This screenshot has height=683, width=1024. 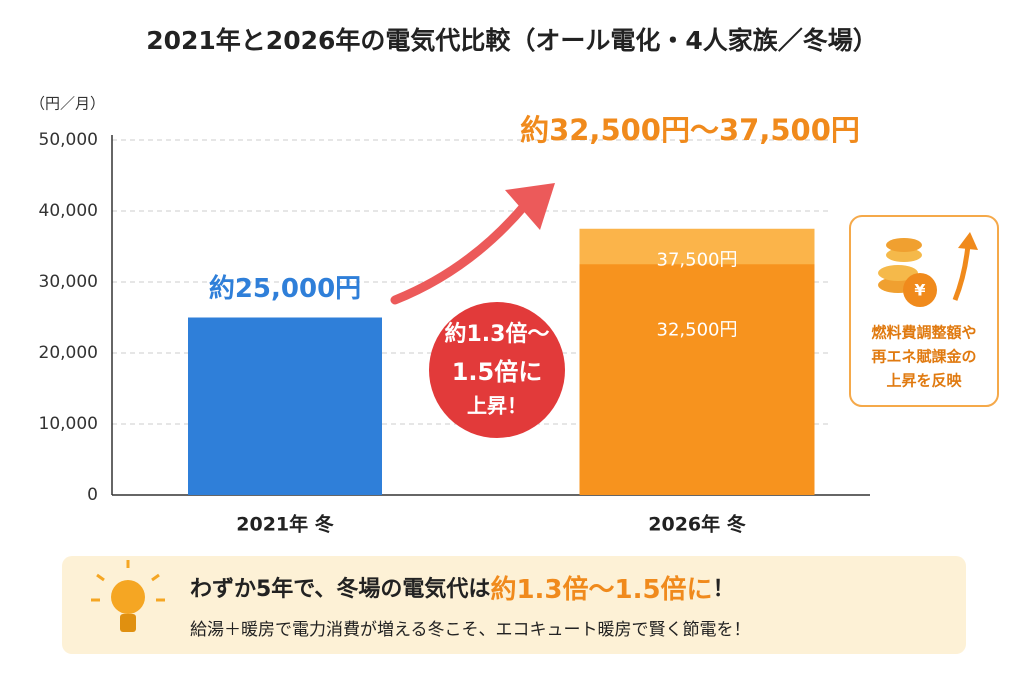 I want to click on y-tick-label: 50,000, so click(x=68, y=140).